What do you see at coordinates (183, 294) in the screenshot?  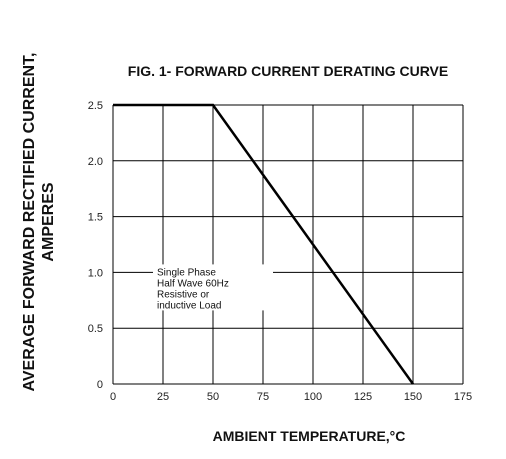 I see `annotation-line: Resistive or` at bounding box center [183, 294].